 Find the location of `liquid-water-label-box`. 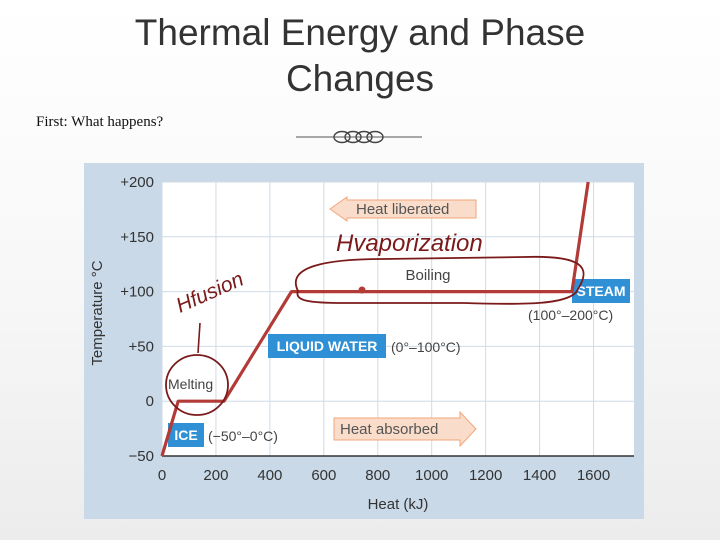

liquid-water-label-box is located at coordinates (327, 346).